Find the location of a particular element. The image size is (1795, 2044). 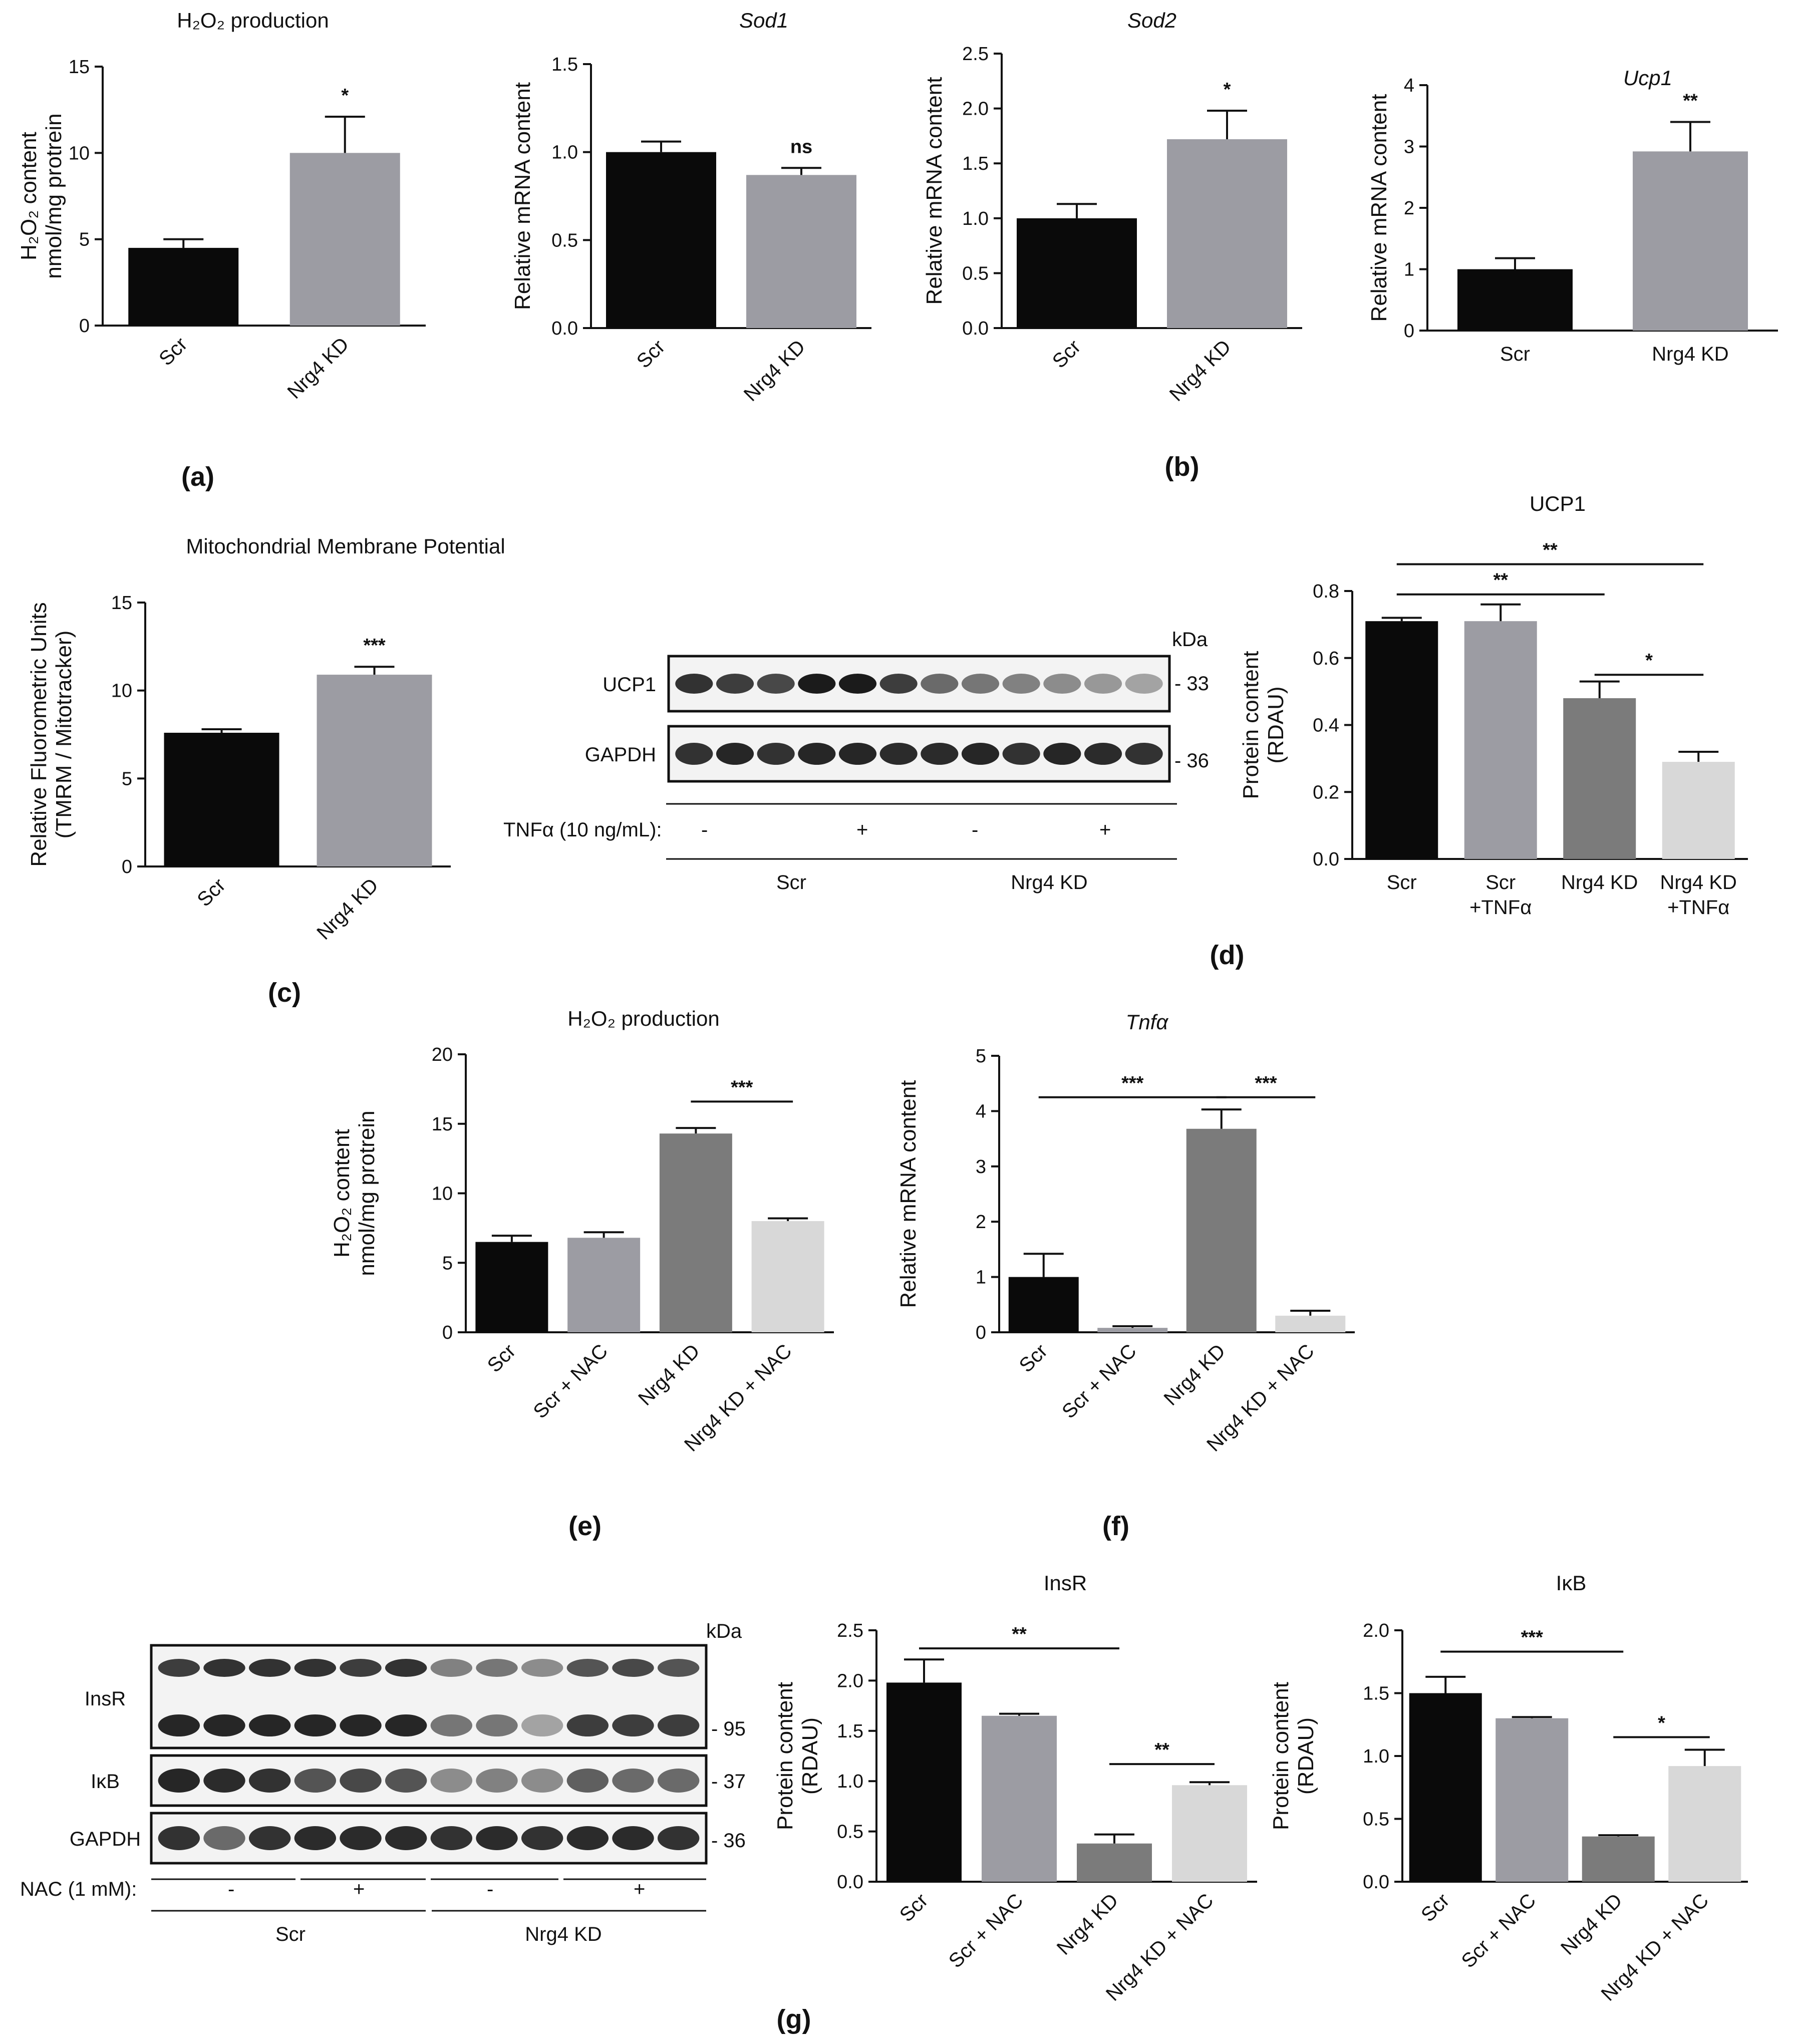

chart-g1-bar is located at coordinates (1209, 1833).